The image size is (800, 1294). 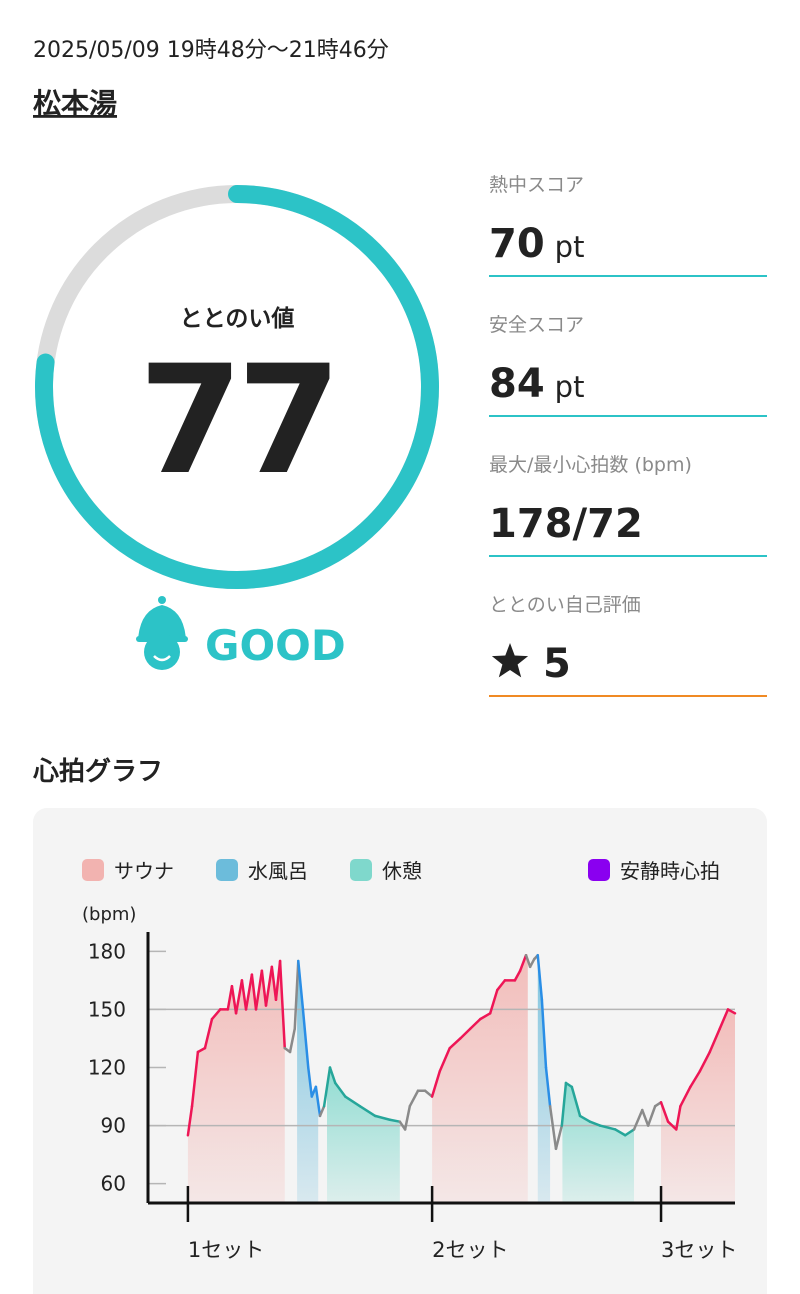 I want to click on legend-label: 水風呂, so click(x=278, y=871).